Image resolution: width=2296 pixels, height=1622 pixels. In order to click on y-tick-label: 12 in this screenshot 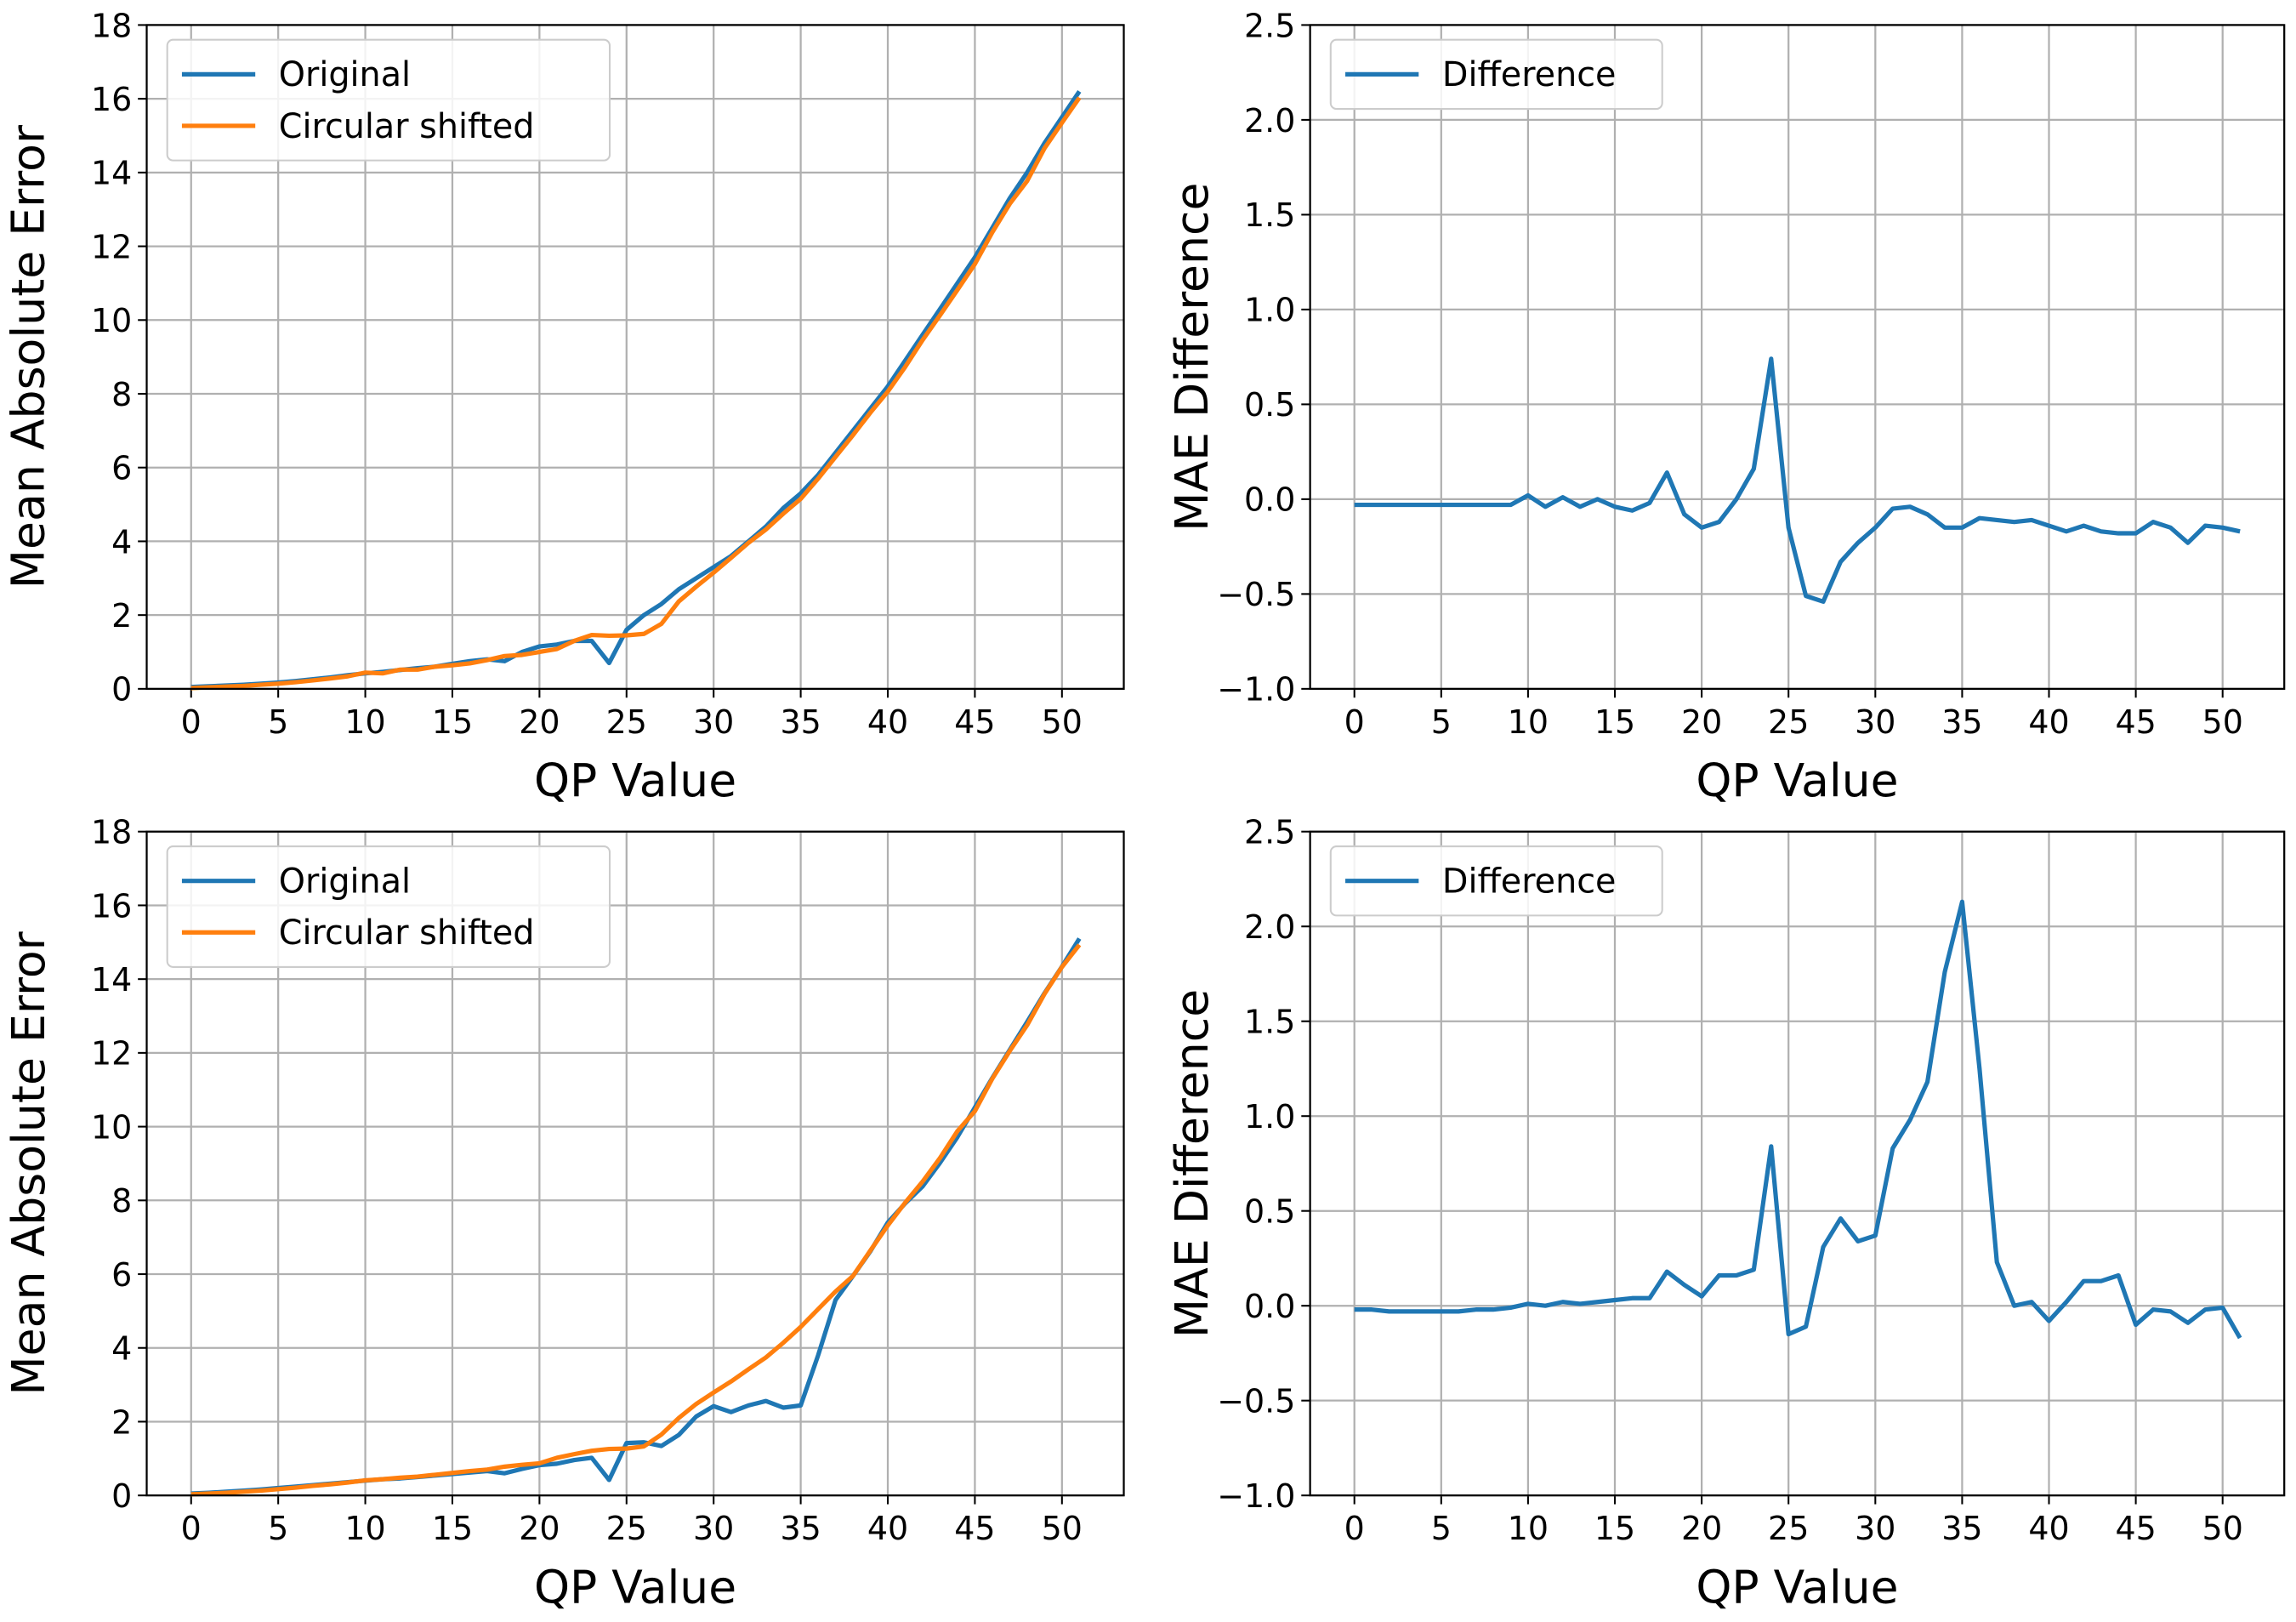, I will do `click(111, 1054)`.